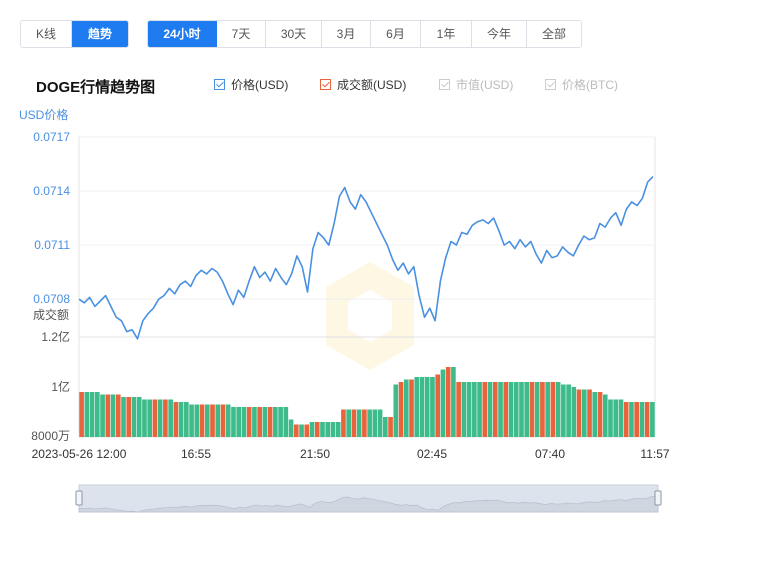  What do you see at coordinates (476, 84) in the screenshot?
I see `legend-marketcap-usd: 市值(USD)` at bounding box center [476, 84].